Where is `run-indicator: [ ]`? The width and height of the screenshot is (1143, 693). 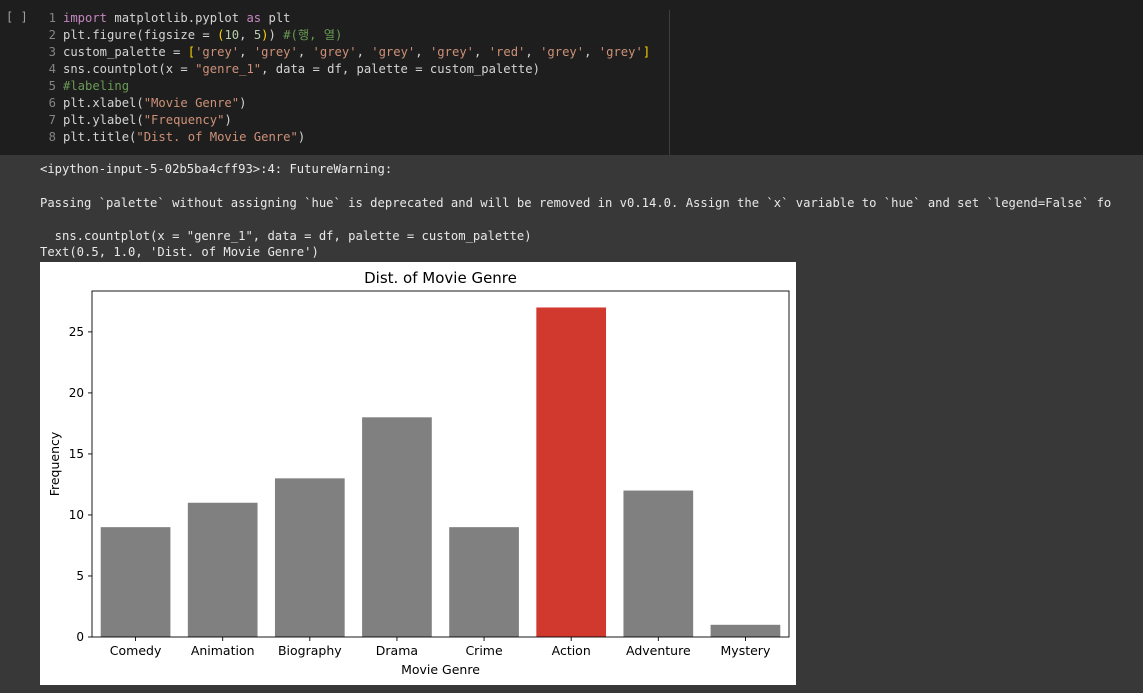
run-indicator: [ ] is located at coordinates (17, 17).